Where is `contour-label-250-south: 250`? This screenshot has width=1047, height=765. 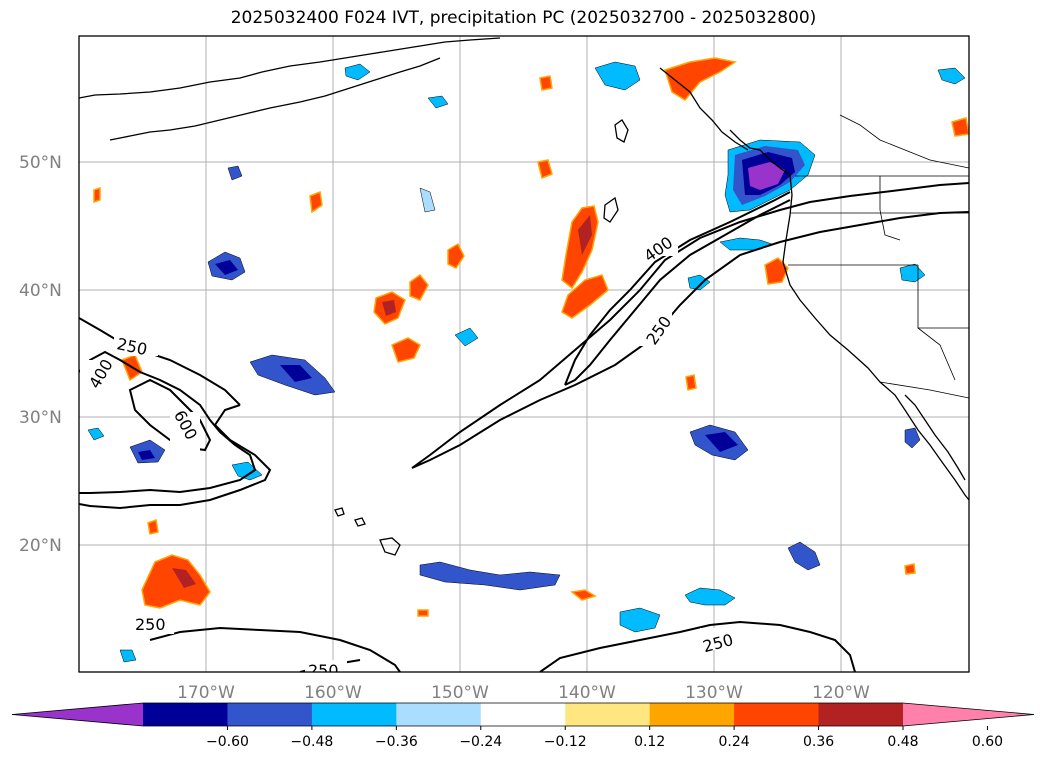
contour-label-250-south: 250 is located at coordinates (323, 670).